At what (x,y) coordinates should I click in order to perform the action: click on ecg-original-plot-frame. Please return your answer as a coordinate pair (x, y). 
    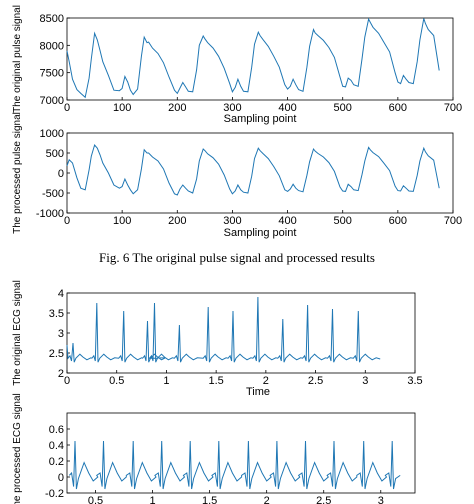
    Looking at the image, I should click on (241, 333).